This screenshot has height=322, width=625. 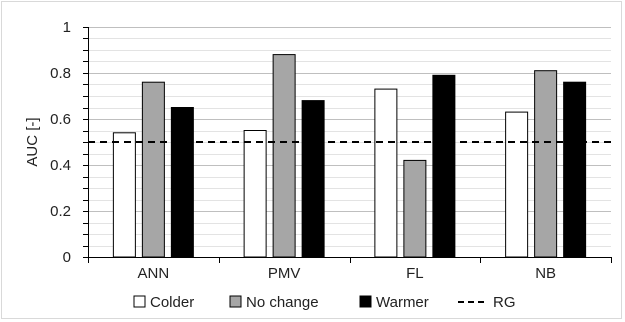 I want to click on y-tick-label: 0.4, so click(x=60, y=165).